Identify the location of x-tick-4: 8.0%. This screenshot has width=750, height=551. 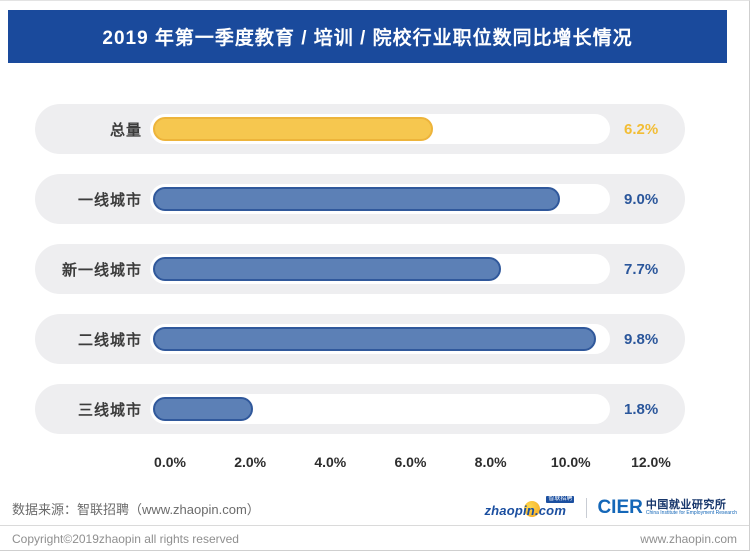
(490, 462).